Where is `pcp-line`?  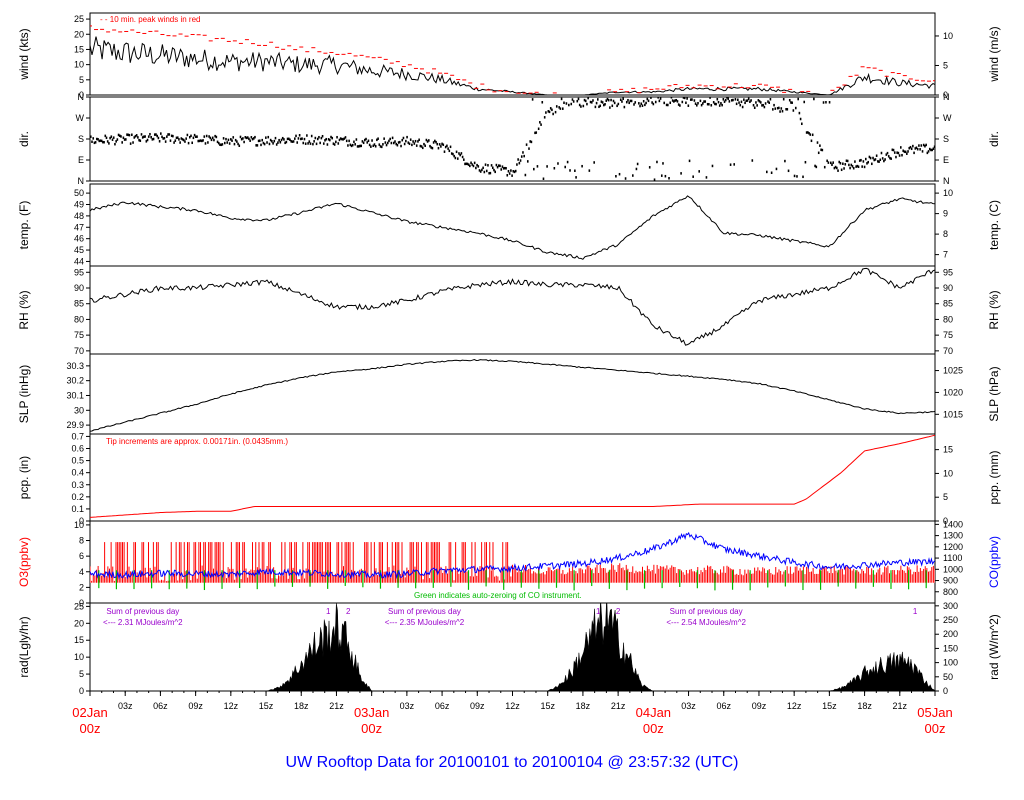
pcp-line is located at coordinates (512, 476).